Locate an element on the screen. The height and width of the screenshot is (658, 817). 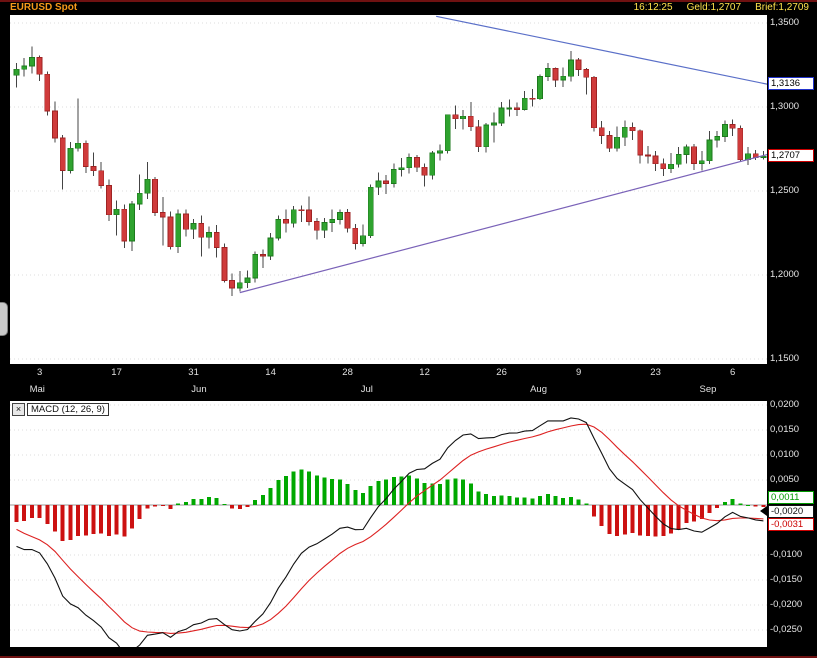
bid-value: Geld:1,2707 is located at coordinates (714, 7).